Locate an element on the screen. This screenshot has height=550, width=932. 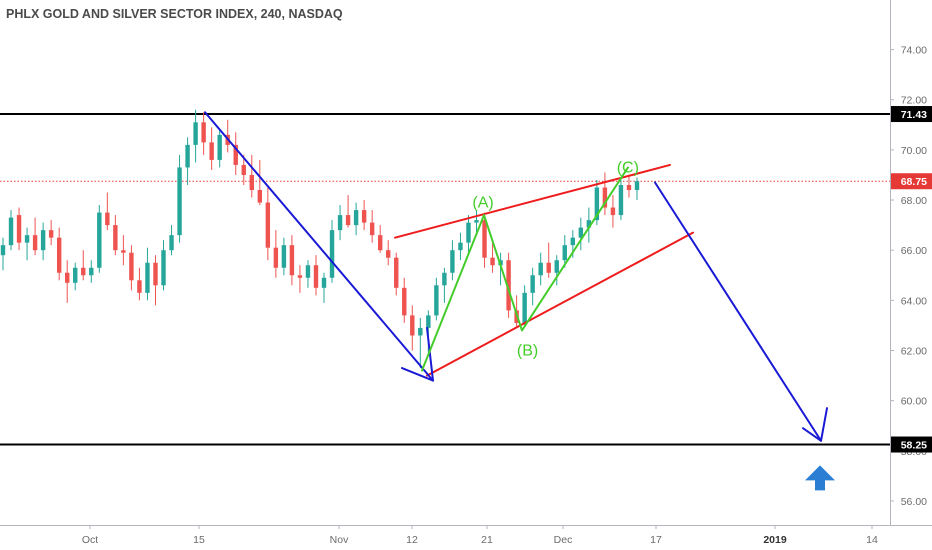
wave-label: (A) is located at coordinates (482, 203).